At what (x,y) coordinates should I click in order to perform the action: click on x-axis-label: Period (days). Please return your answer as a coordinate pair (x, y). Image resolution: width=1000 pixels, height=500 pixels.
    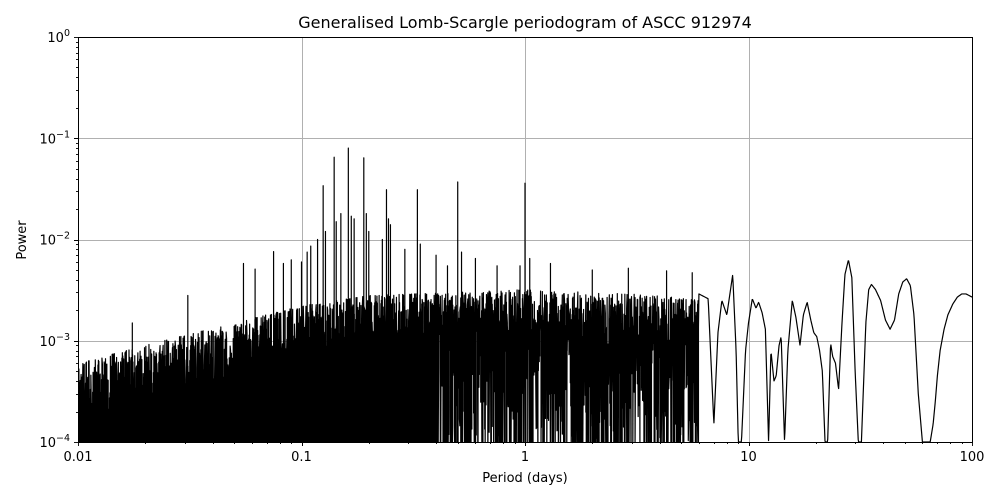
    Looking at the image, I should click on (525, 478).